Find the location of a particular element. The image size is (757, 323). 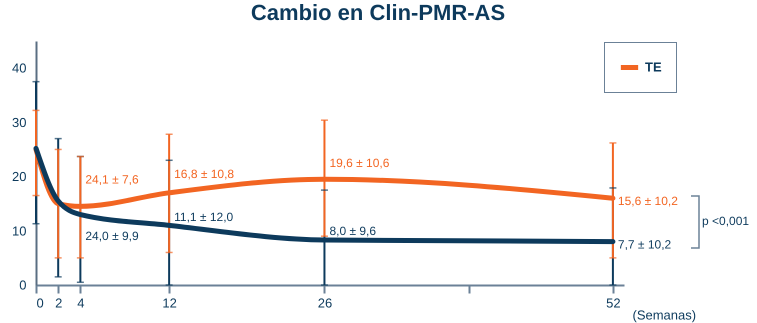

y-tick-label: 20 is located at coordinates (19, 176).